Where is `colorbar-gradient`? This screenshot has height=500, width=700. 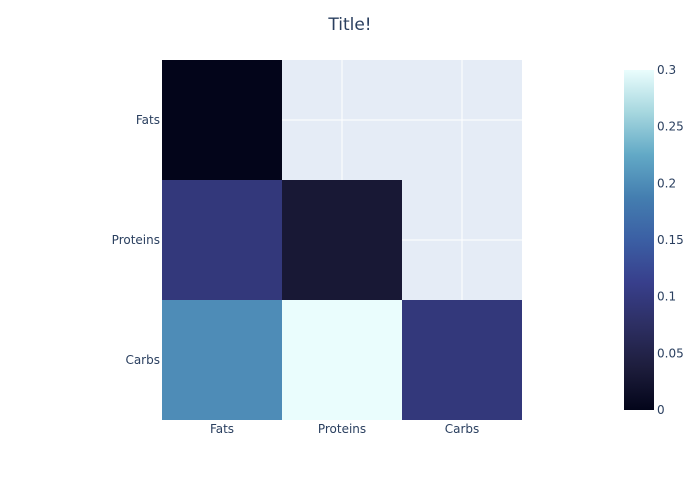
colorbar-gradient is located at coordinates (639, 240).